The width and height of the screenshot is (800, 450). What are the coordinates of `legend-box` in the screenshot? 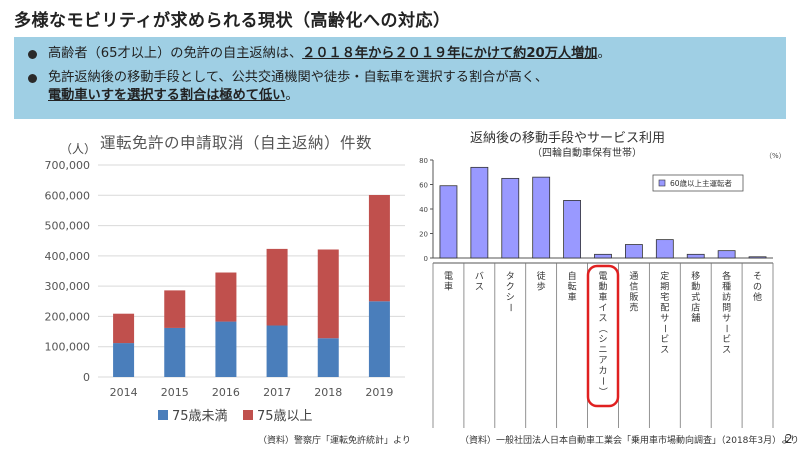 It's located at (698, 183).